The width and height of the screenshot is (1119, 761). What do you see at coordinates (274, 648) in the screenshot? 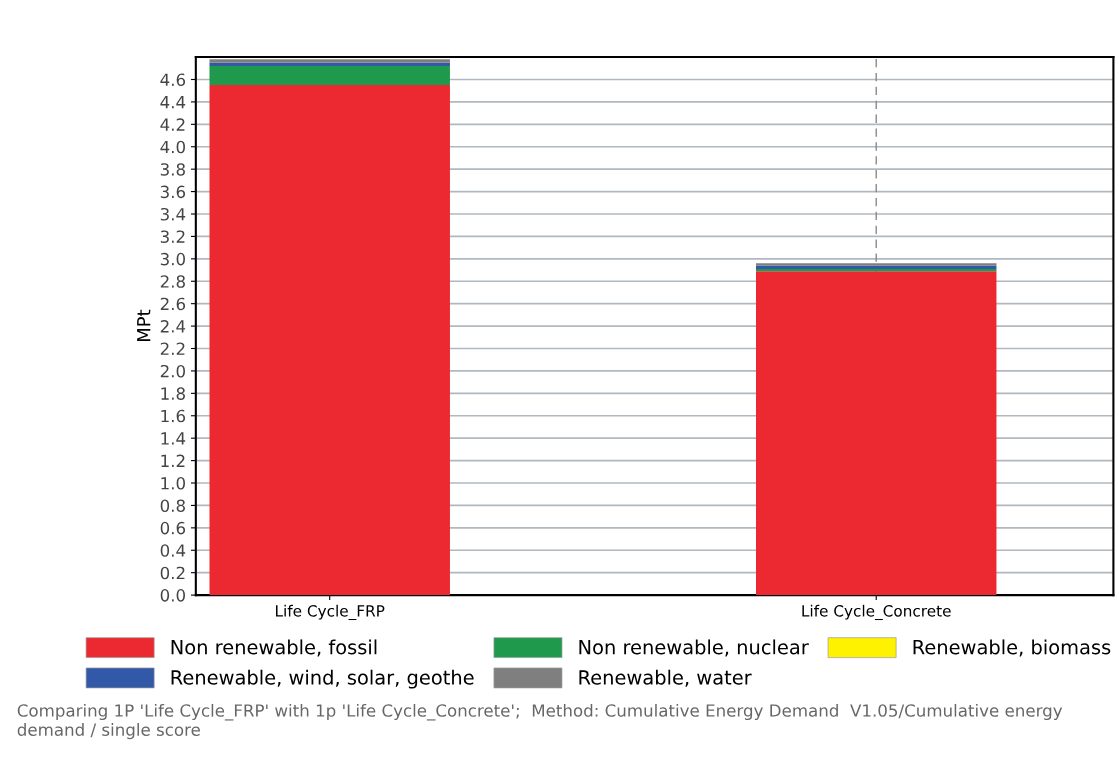
I see `legend-label: Non renewable, fossil` at bounding box center [274, 648].